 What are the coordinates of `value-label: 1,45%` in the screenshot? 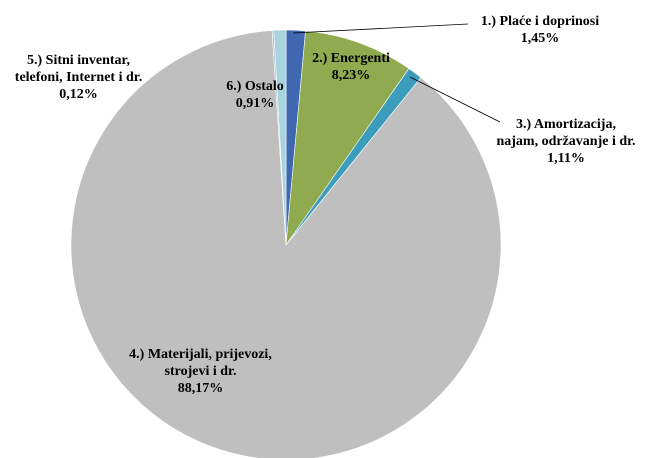 It's located at (540, 38).